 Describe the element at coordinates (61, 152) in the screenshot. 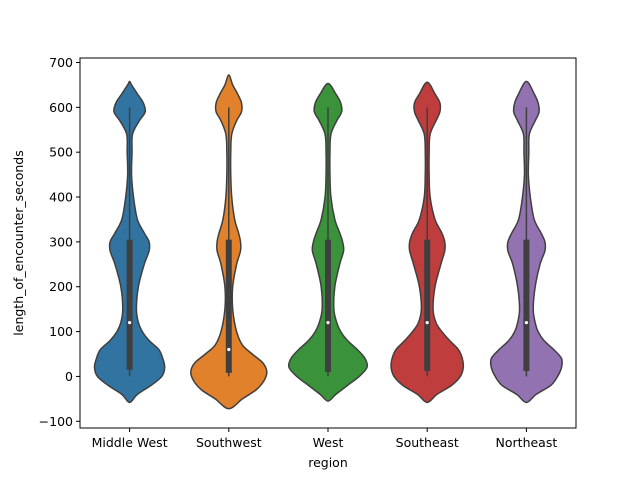

I see `y-tick-label: 500` at that location.